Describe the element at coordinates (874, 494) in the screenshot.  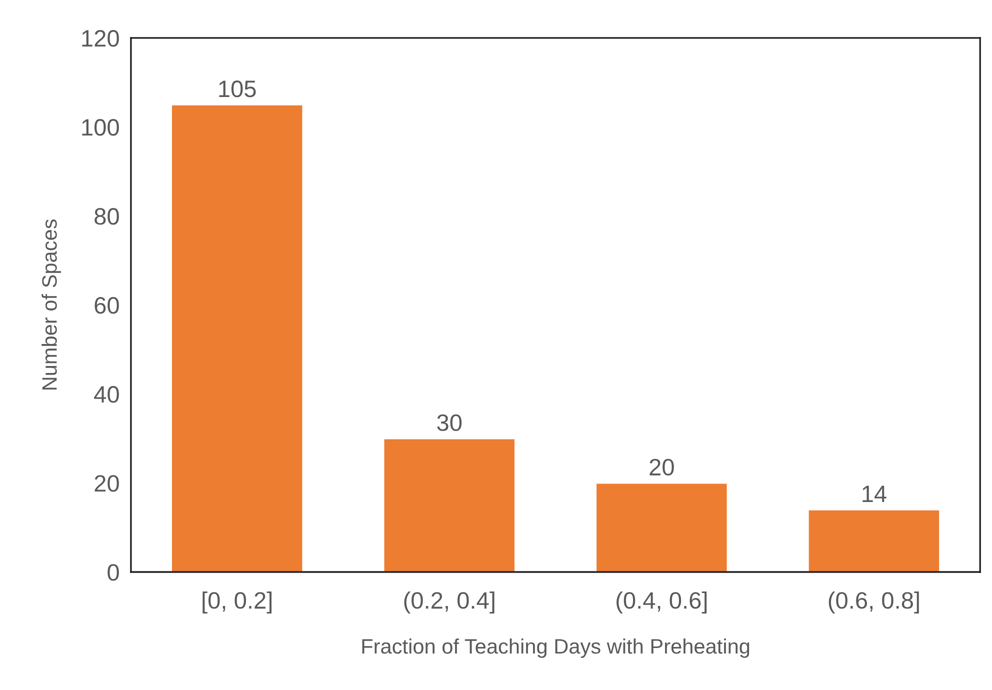
I see `data-label: 14` at that location.